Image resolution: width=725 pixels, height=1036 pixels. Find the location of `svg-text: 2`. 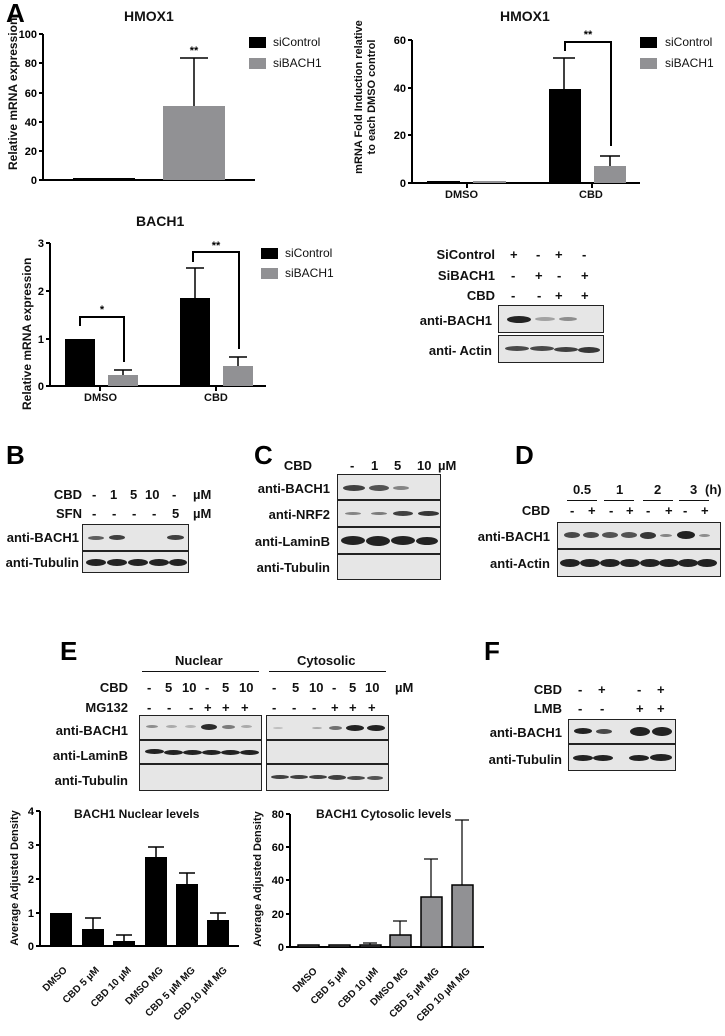

svg-text: 2 is located at coordinates (41, 292).